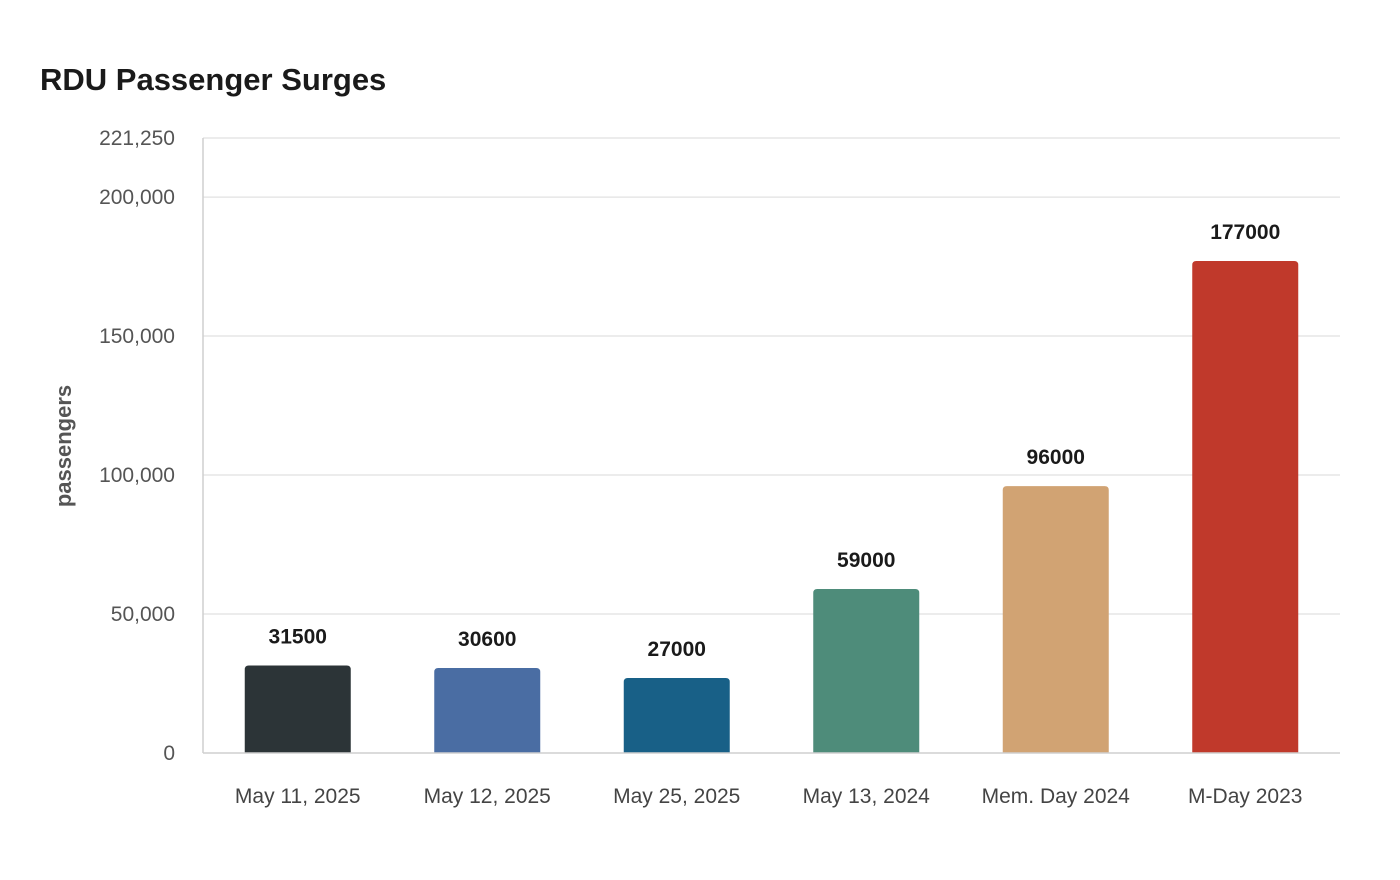  What do you see at coordinates (1056, 796) in the screenshot?
I see `x-tick-label: Mem. Day 2024` at bounding box center [1056, 796].